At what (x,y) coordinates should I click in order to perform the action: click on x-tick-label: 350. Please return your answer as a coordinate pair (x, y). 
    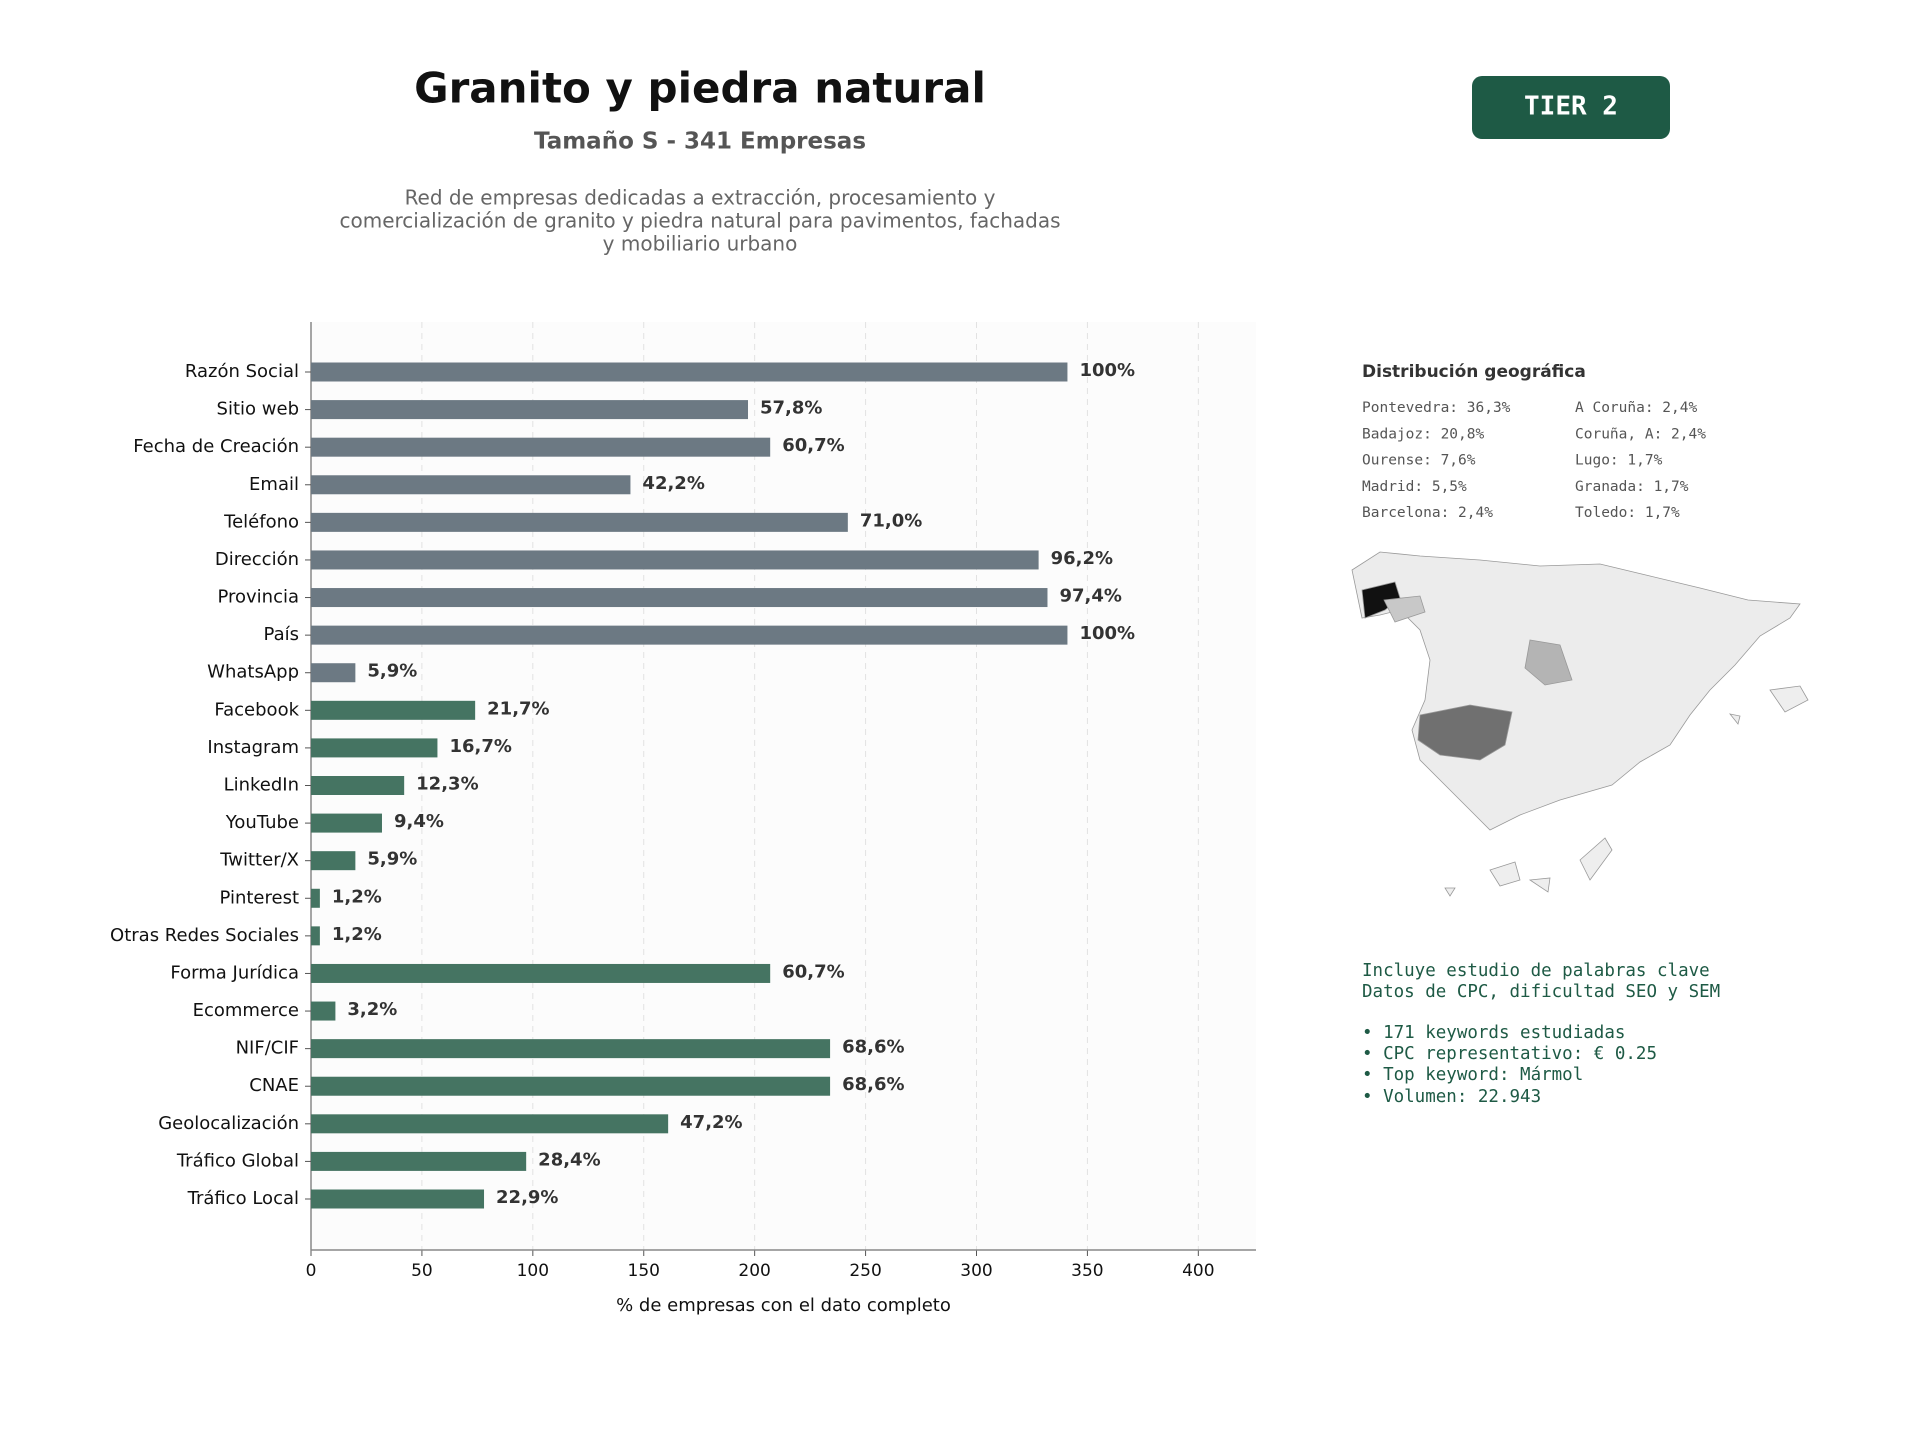
    Looking at the image, I should click on (1087, 1271).